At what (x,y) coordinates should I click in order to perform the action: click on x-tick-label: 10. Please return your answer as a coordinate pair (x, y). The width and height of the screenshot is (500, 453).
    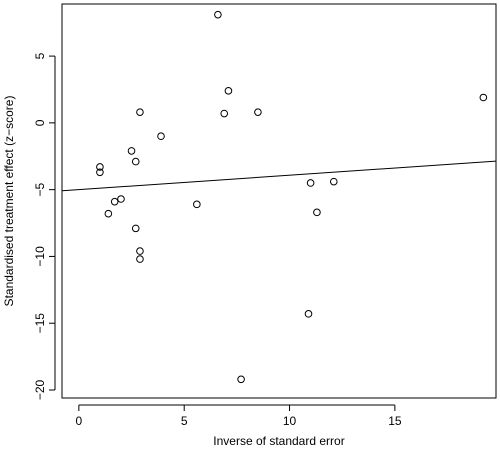
    Looking at the image, I should click on (290, 421).